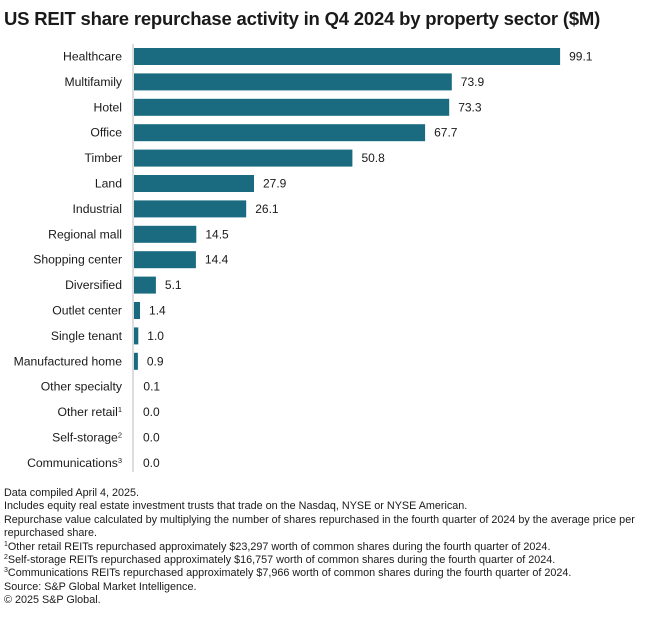  Describe the element at coordinates (275, 184) in the screenshot. I see `value-label: 27.9` at that location.